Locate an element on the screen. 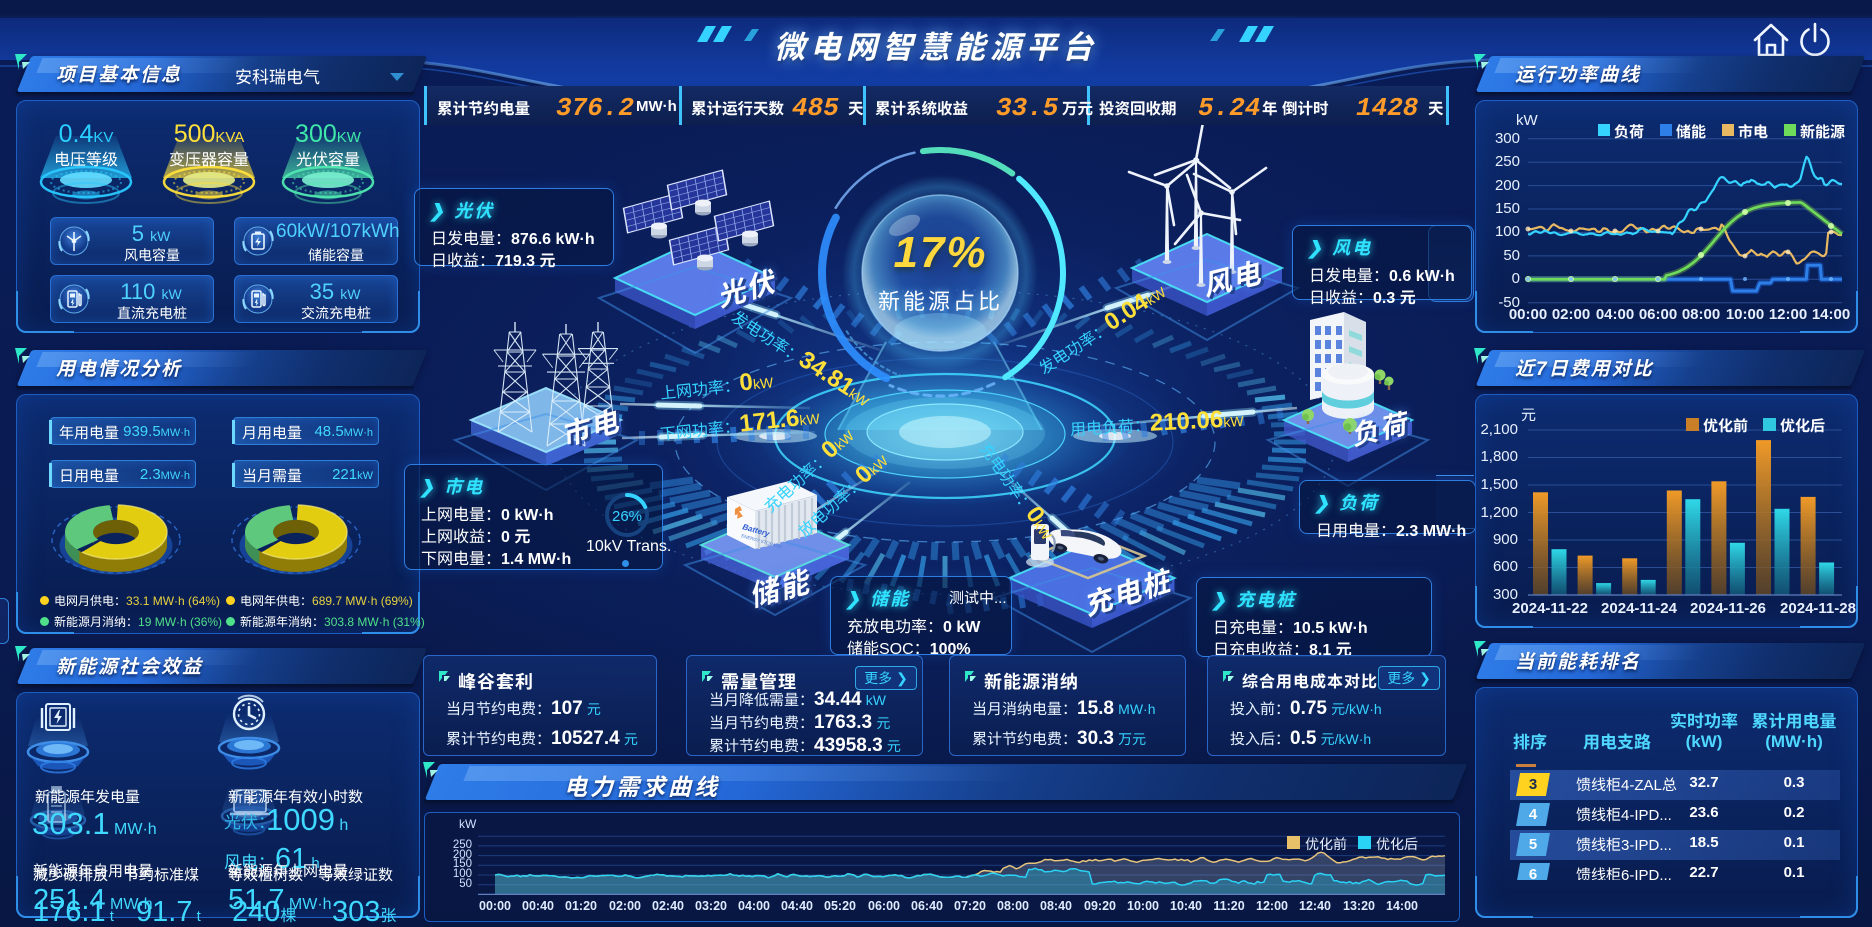 This screenshot has width=1872, height=927. svg-text: 26% is located at coordinates (627, 516).